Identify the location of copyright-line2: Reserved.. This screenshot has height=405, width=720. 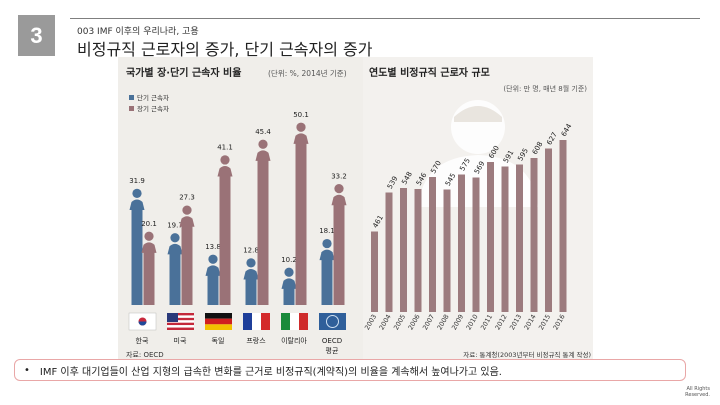
(697, 395).